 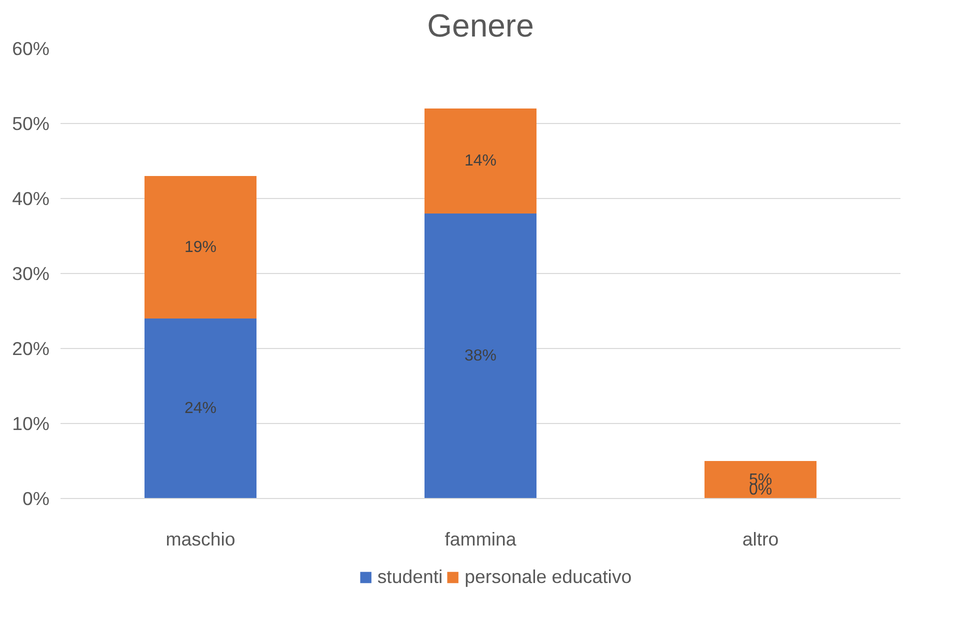 What do you see at coordinates (31, 198) in the screenshot?
I see `y-tick-label: 40%` at bounding box center [31, 198].